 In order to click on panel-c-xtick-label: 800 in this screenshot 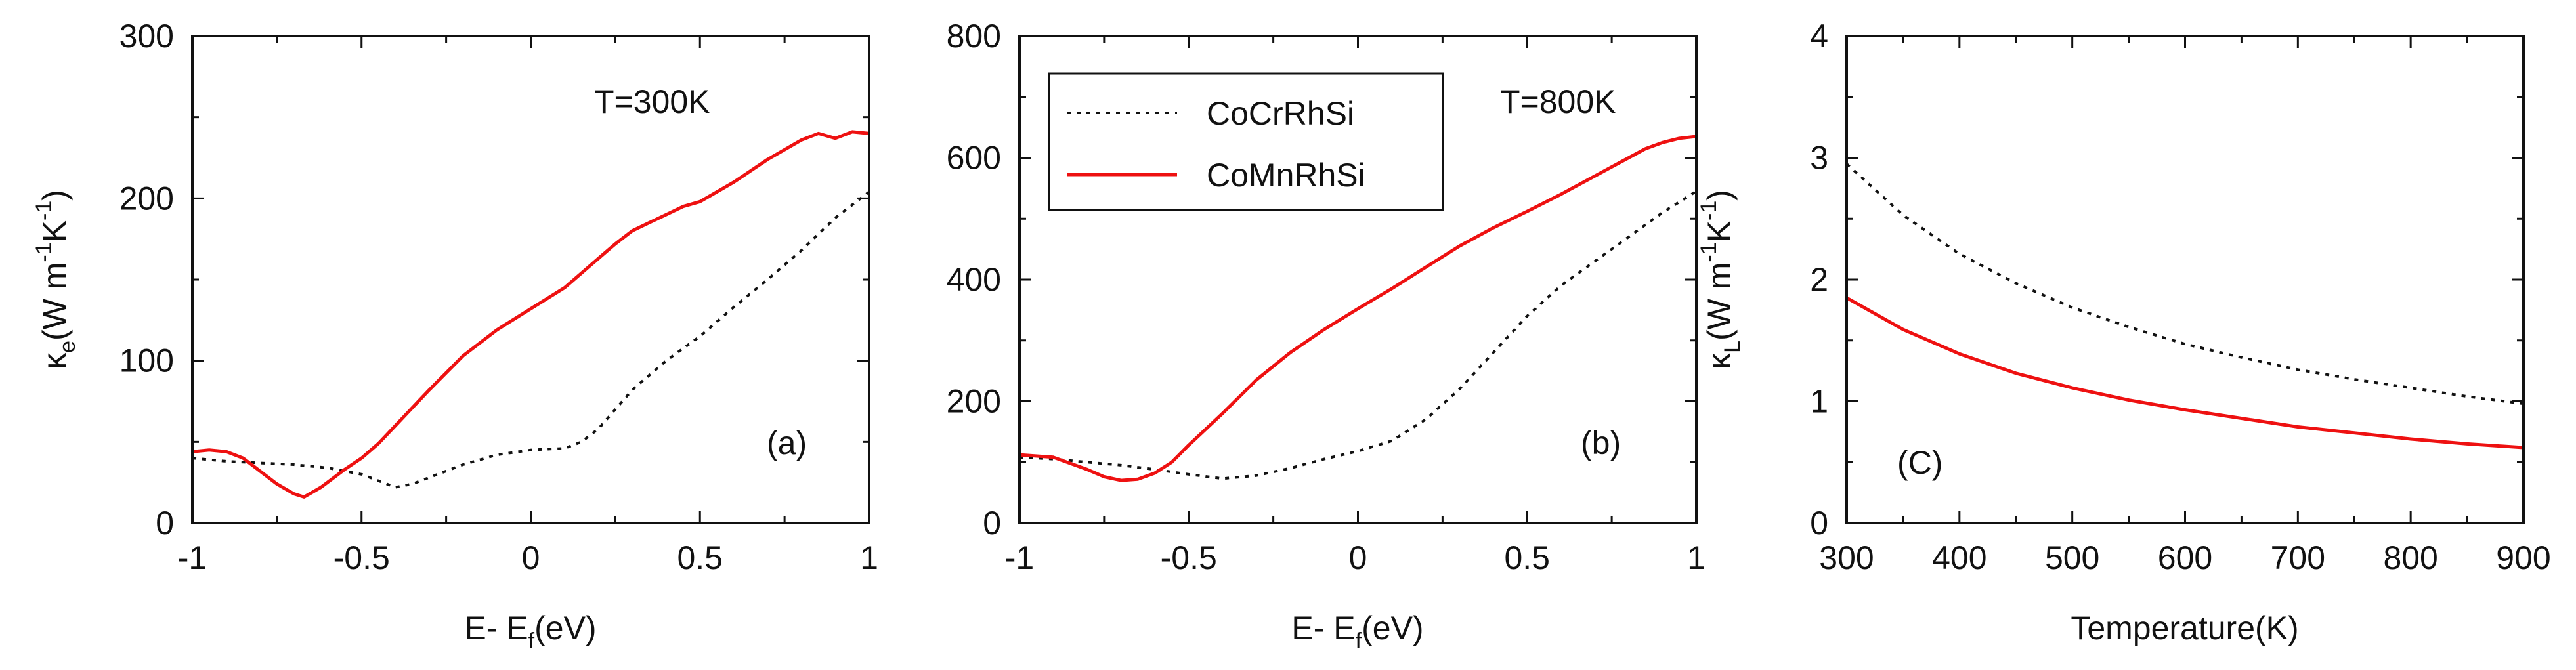, I will do `click(2410, 557)`.